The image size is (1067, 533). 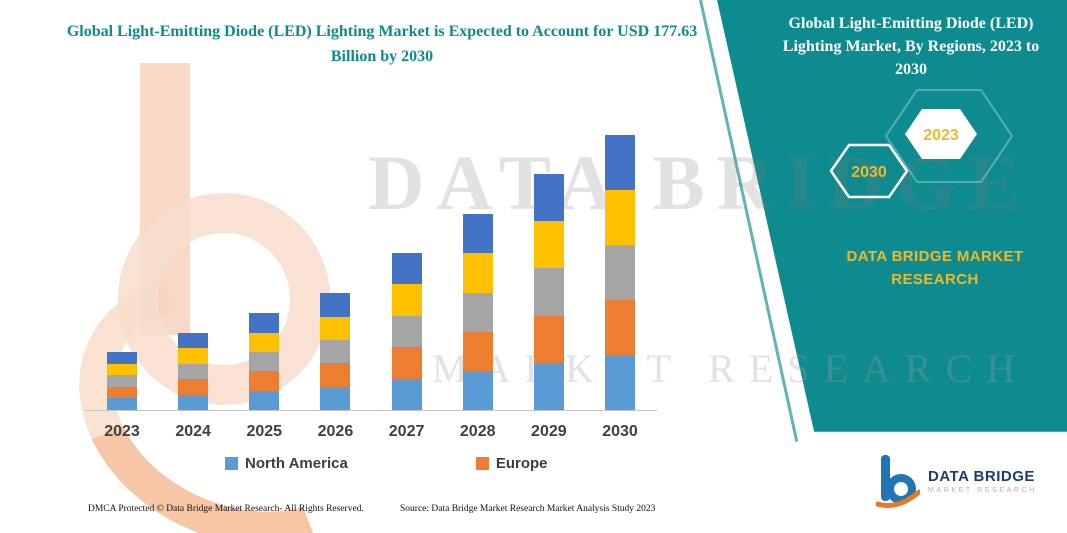 I want to click on decorative-hexagon-outline, so click(x=949, y=136).